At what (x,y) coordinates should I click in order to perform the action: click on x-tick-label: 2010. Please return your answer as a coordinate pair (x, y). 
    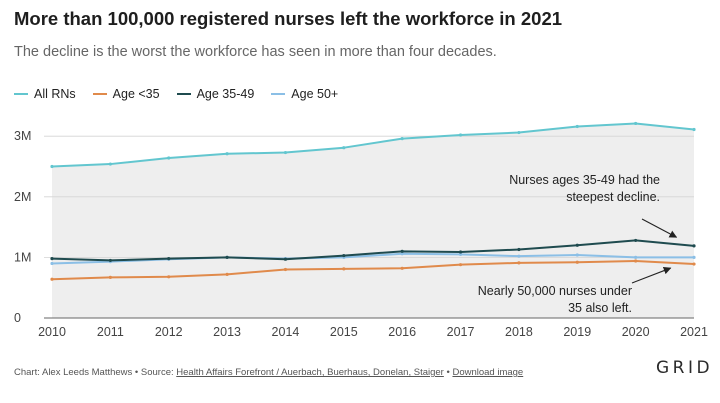
    Looking at the image, I should click on (52, 332).